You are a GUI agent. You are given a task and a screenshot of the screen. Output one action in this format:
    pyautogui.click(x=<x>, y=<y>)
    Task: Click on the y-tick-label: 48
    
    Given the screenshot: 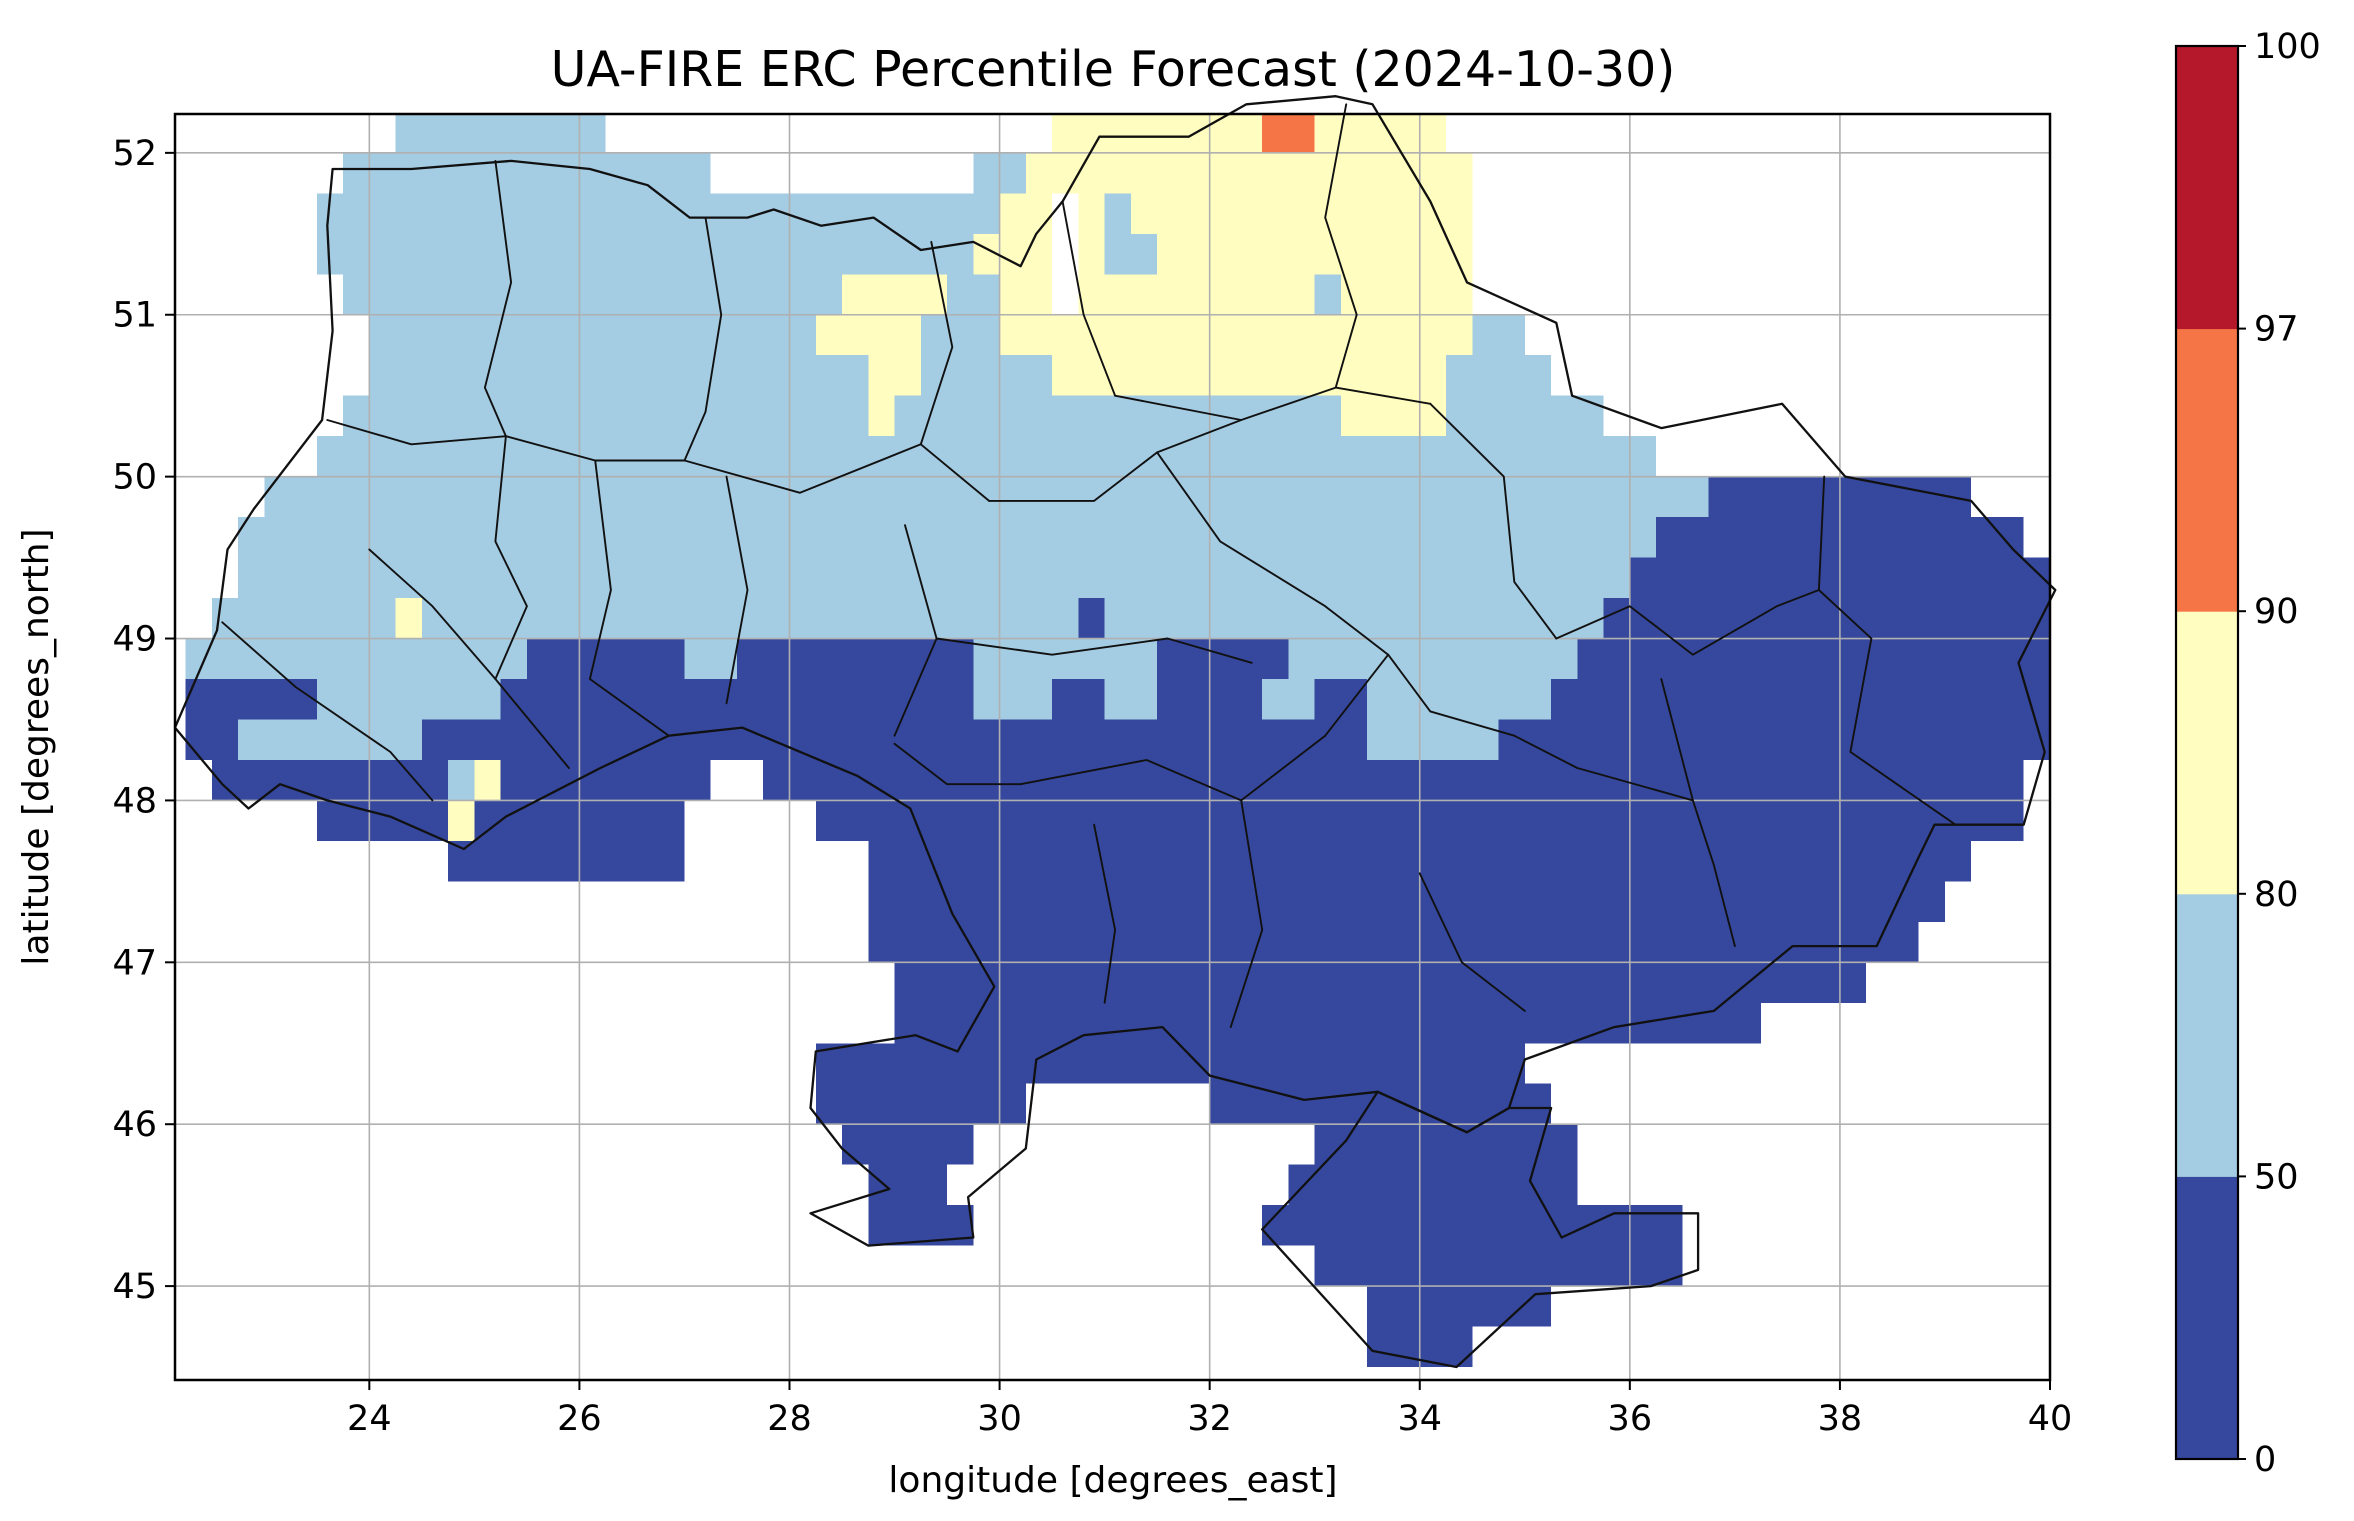 What is the action you would take?
    pyautogui.click(x=134, y=801)
    